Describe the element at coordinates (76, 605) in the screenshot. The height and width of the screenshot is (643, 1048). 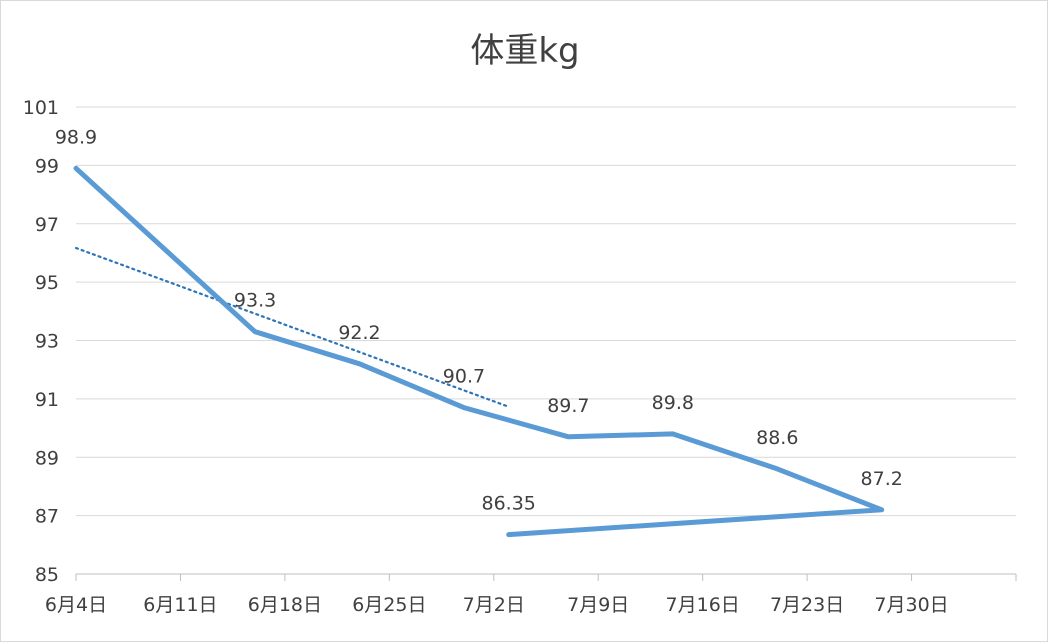
I see `x-tick-label: 6月4日` at that location.